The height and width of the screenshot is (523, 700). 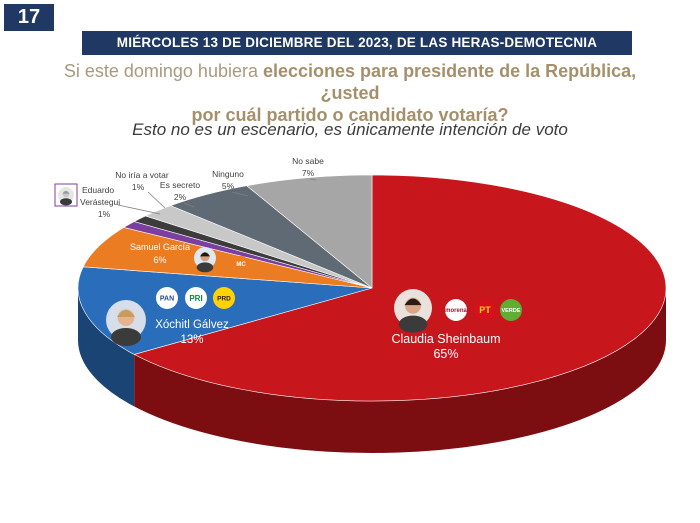 I want to click on label-verastegui-line1: Eduardo, so click(x=98, y=190).